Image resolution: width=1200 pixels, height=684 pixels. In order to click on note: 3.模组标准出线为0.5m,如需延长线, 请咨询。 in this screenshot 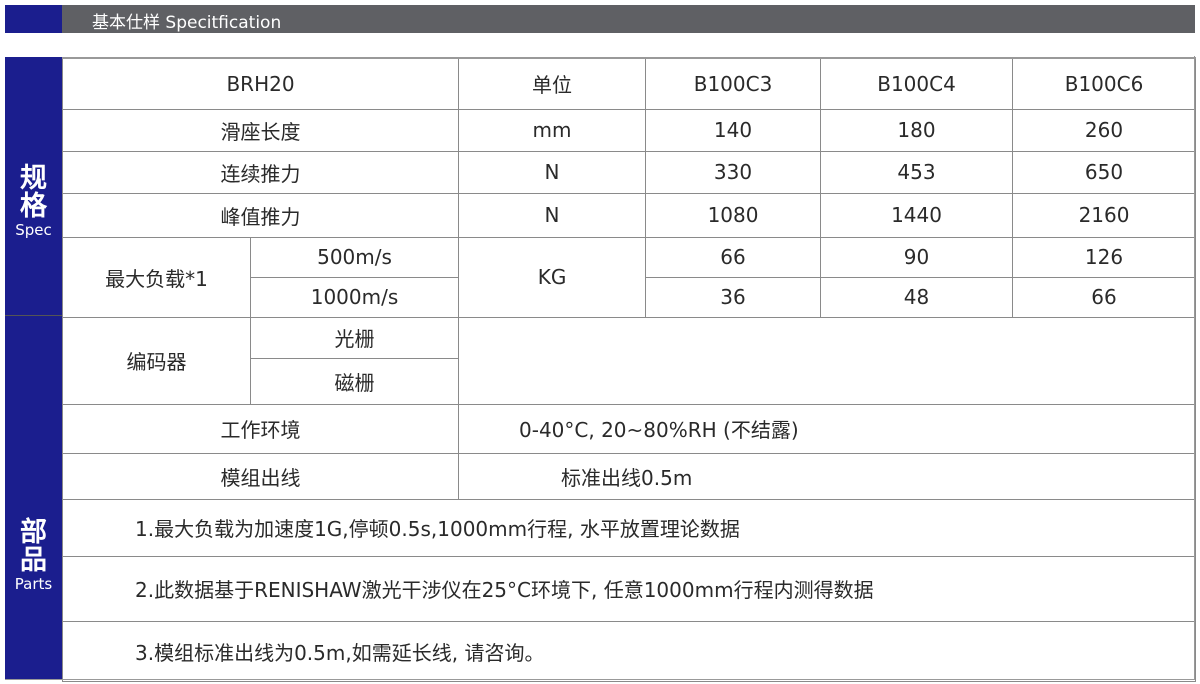, I will do `click(629, 651)`.